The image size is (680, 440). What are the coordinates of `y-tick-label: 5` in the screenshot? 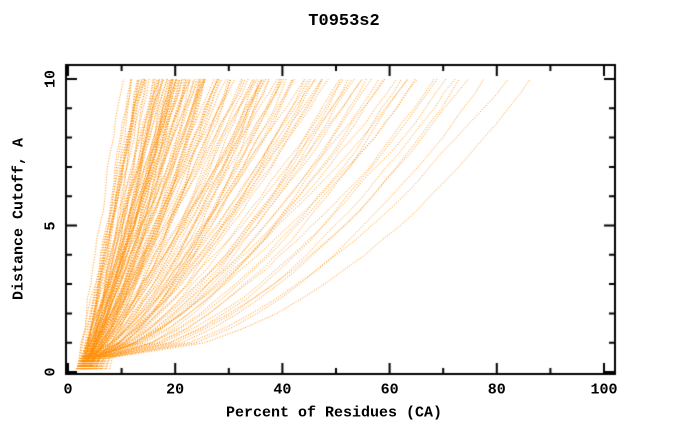 It's located at (51, 225).